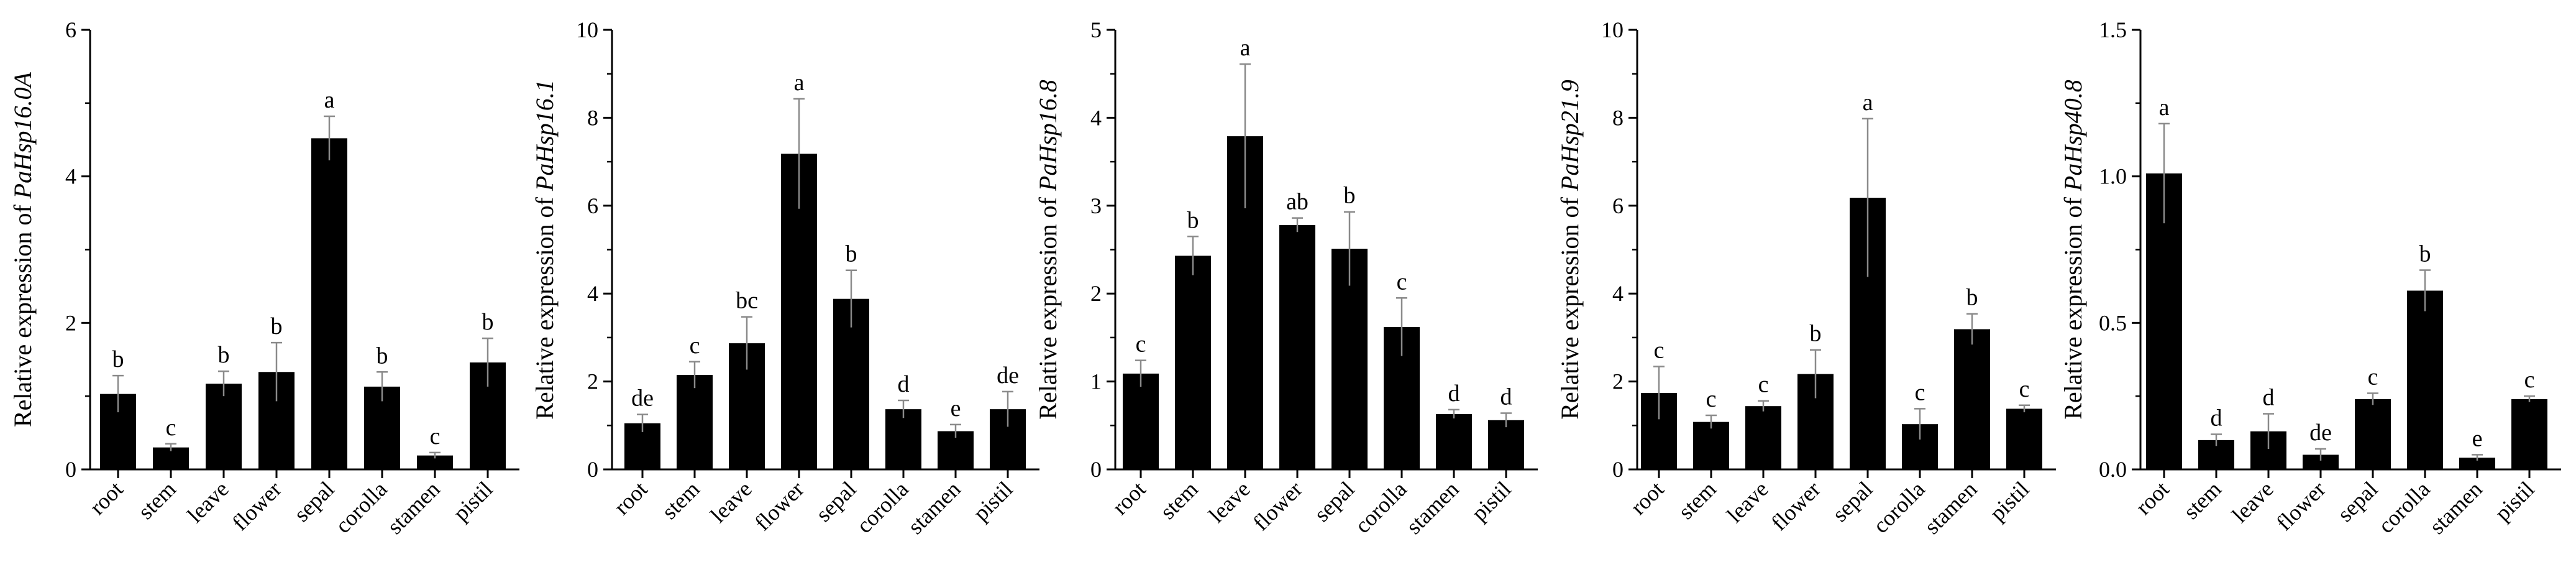  I want to click on bar-root, so click(1141, 421).